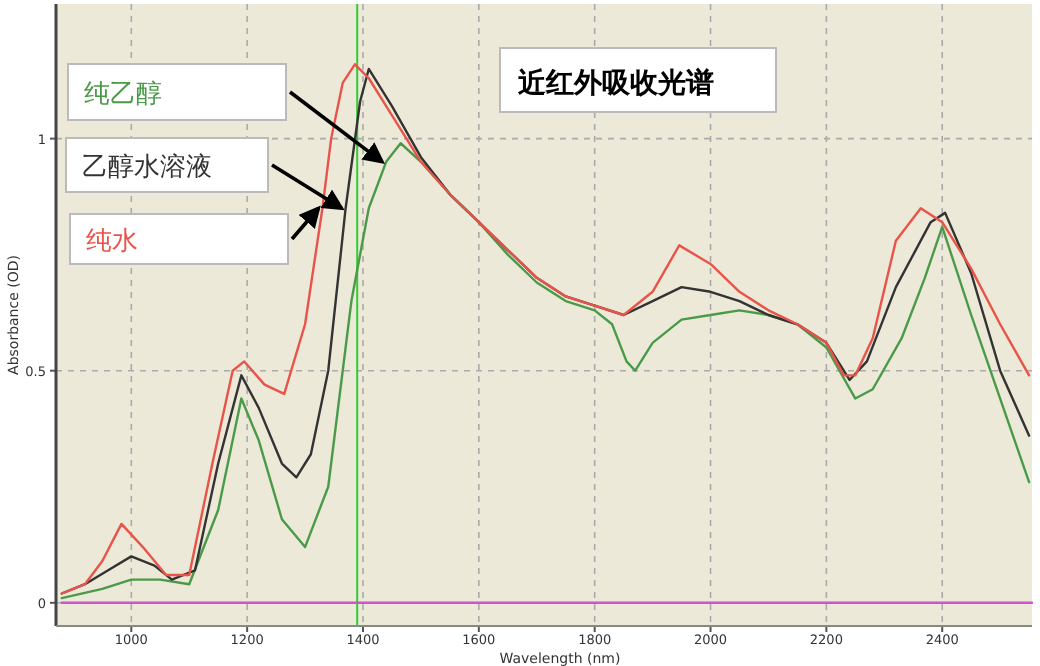 The width and height of the screenshot is (1040, 666). Describe the element at coordinates (638, 80) in the screenshot. I see `title: 近红外吸收光谱` at that location.